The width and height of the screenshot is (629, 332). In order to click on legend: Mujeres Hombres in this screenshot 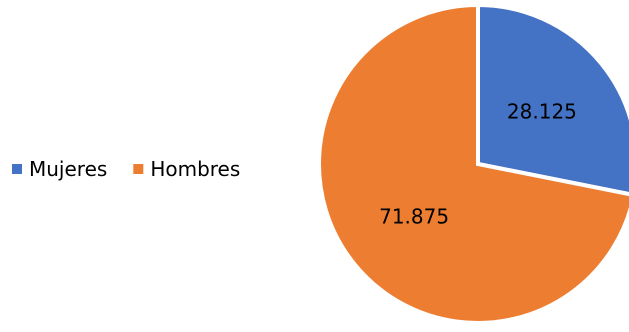, I will do `click(126, 169)`.